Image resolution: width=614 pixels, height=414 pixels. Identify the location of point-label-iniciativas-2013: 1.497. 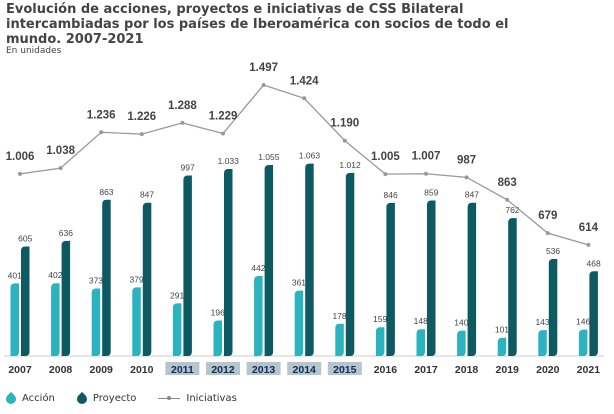
(263, 68).